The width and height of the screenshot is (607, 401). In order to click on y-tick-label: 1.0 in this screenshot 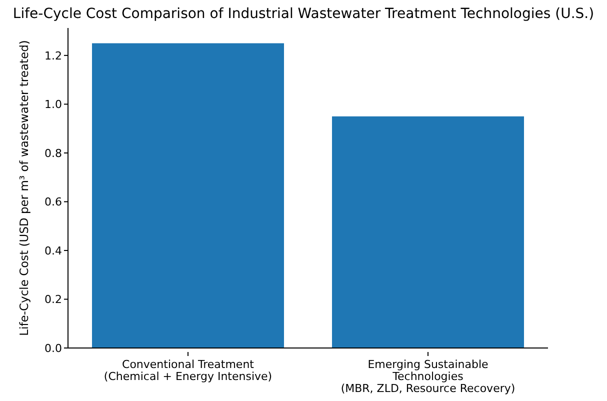, I will do `click(53, 105)`.